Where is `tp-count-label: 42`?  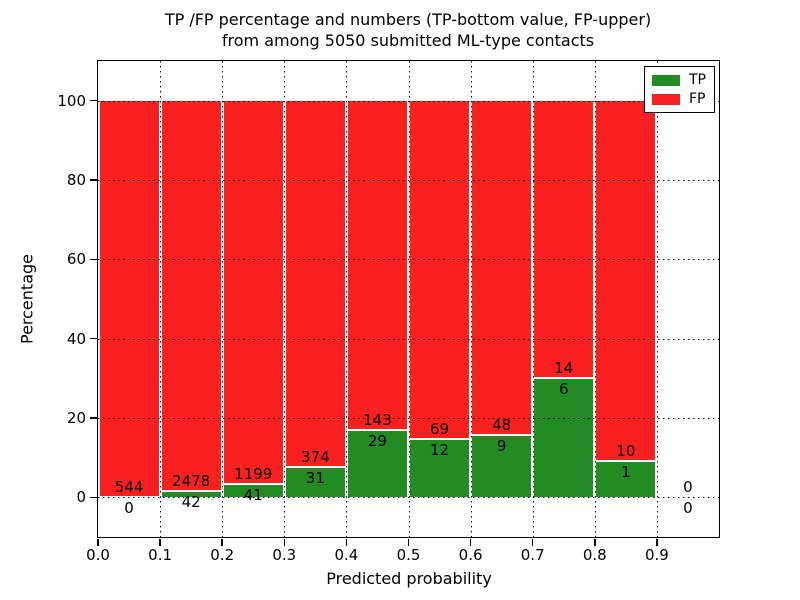
tp-count-label: 42 is located at coordinates (191, 501).